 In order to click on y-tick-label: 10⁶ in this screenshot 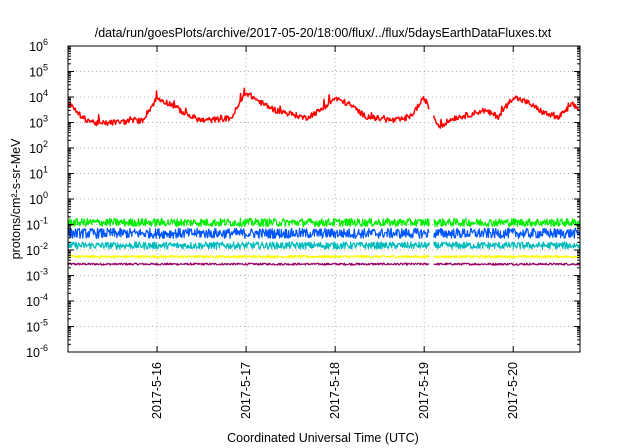, I will do `click(38, 45)`.